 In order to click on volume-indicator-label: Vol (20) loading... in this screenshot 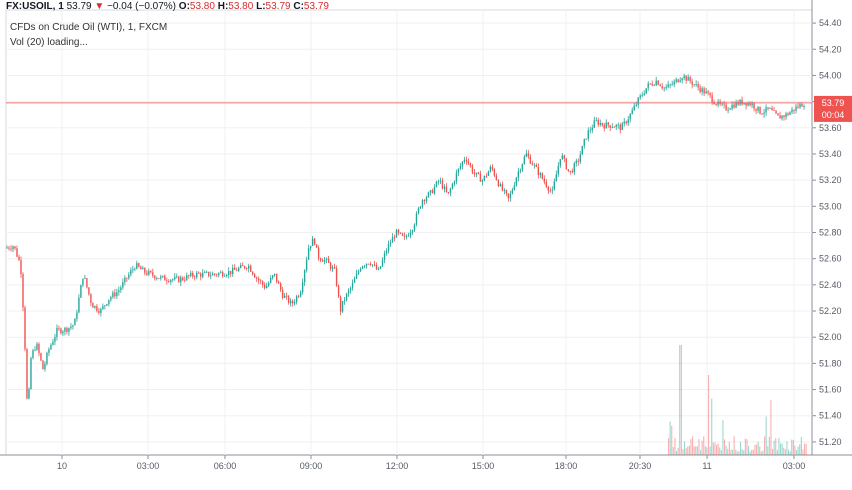, I will do `click(49, 42)`.